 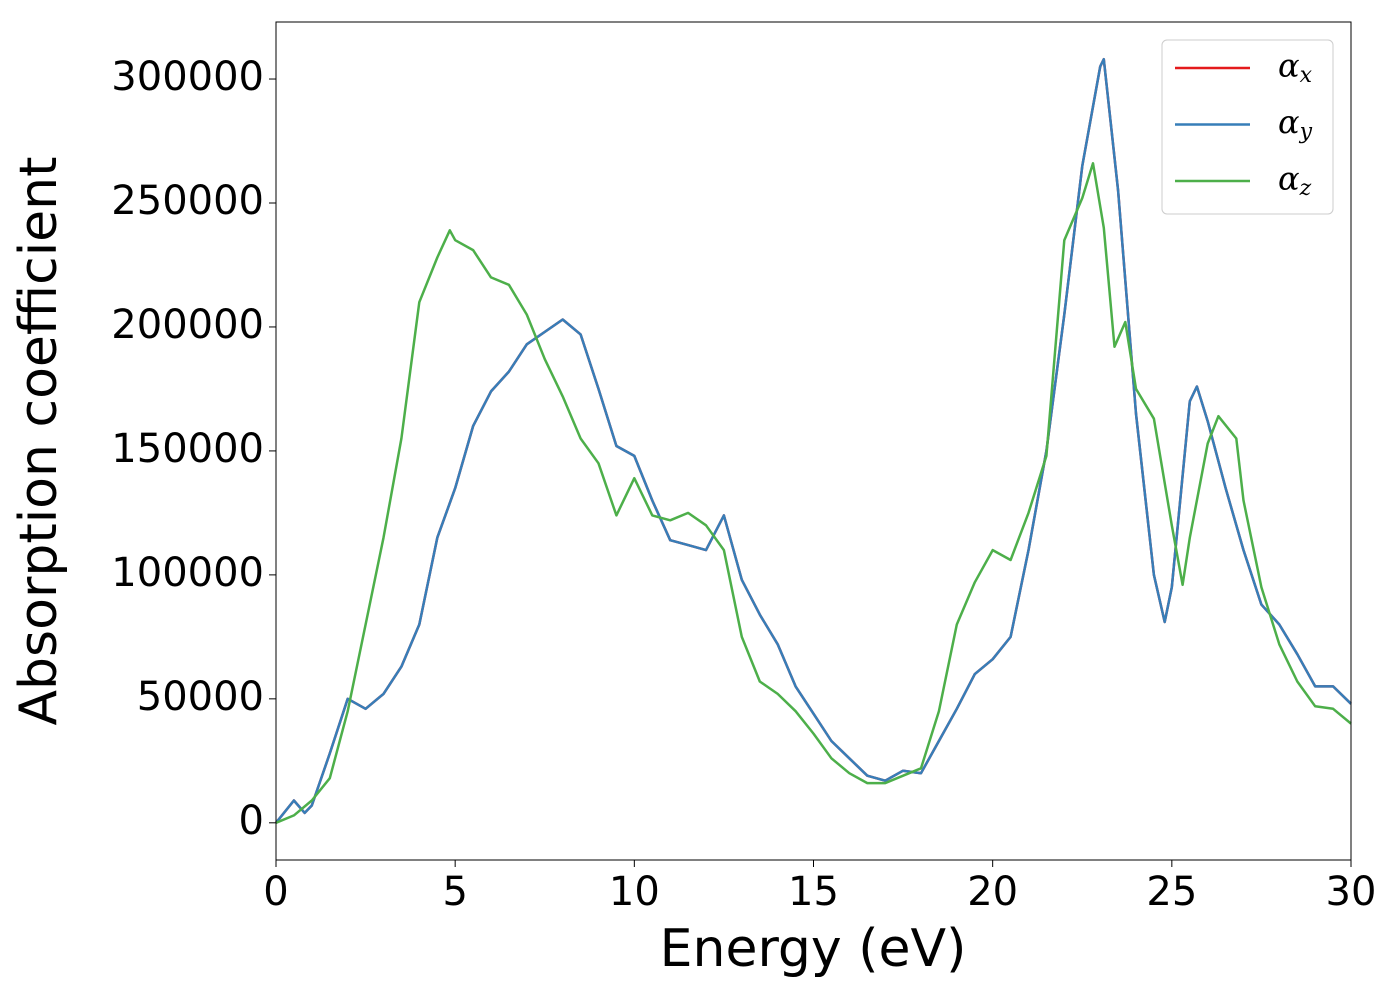 I want to click on x-tick-label: 5, so click(x=454, y=892).